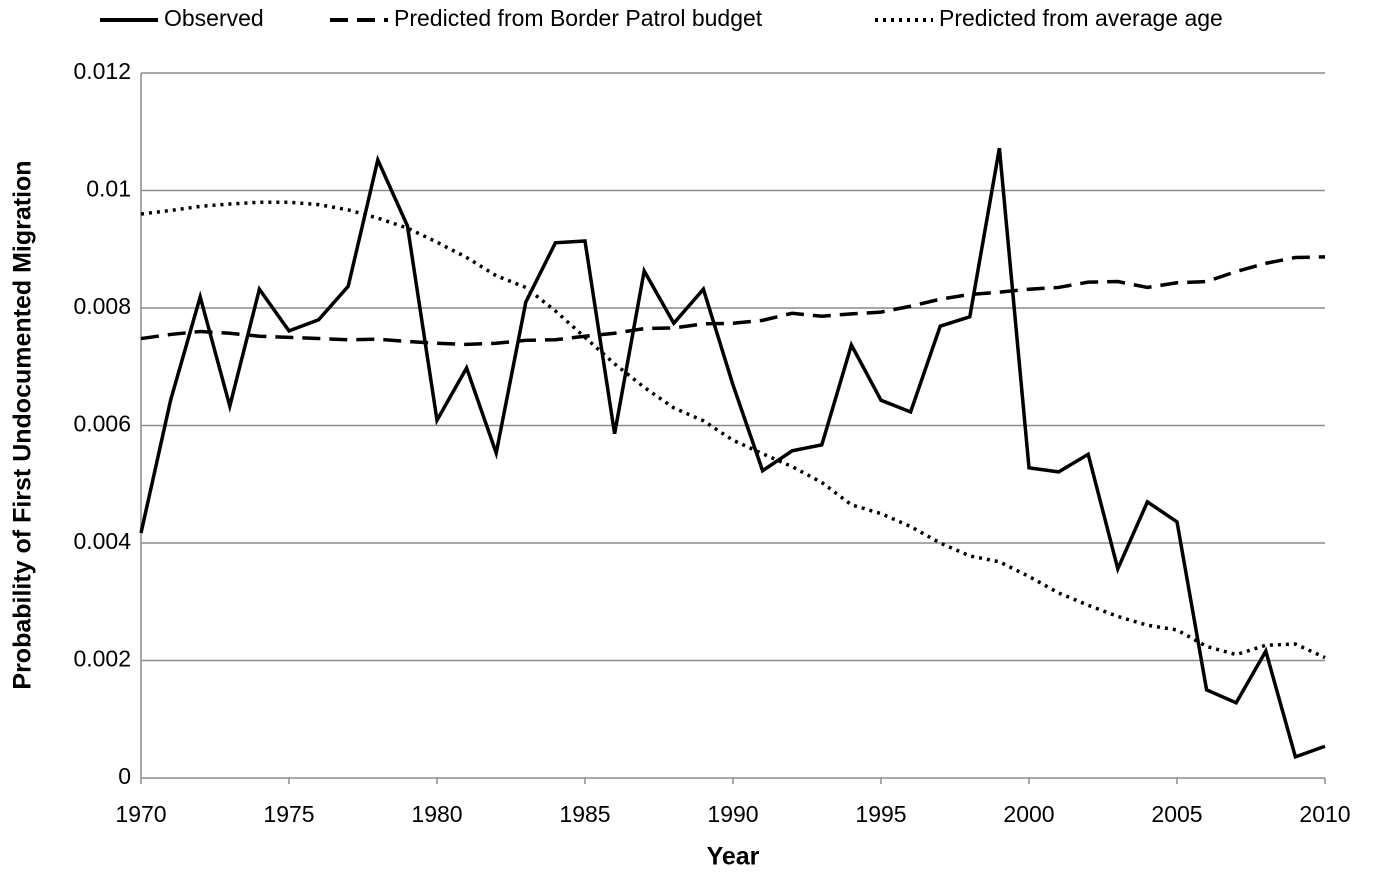  I want to click on x-axis-label: Year, so click(733, 857).